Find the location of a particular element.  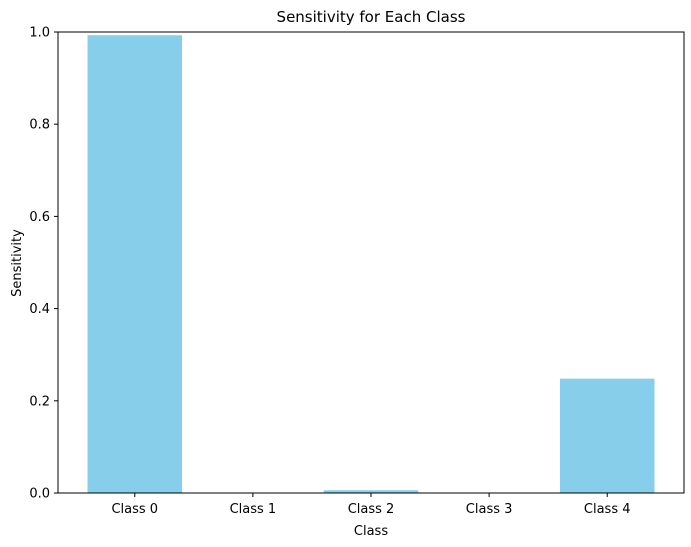

x-axis-title: Class is located at coordinates (371, 531).